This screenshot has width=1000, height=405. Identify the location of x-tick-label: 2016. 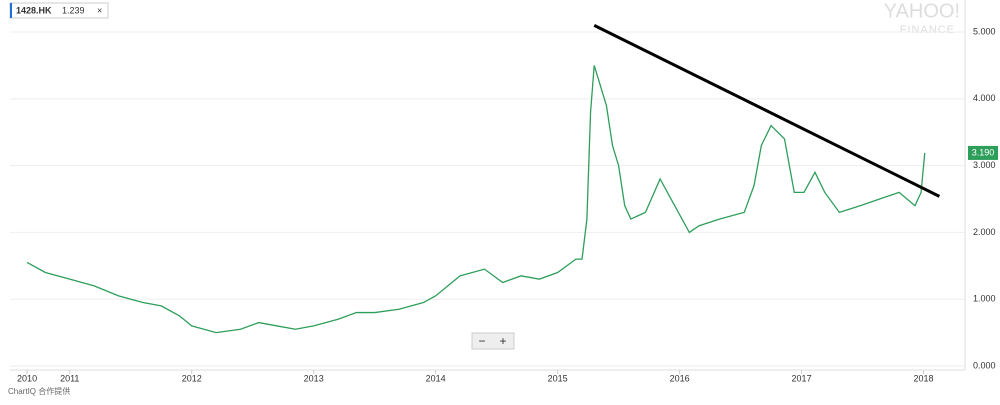
(680, 378).